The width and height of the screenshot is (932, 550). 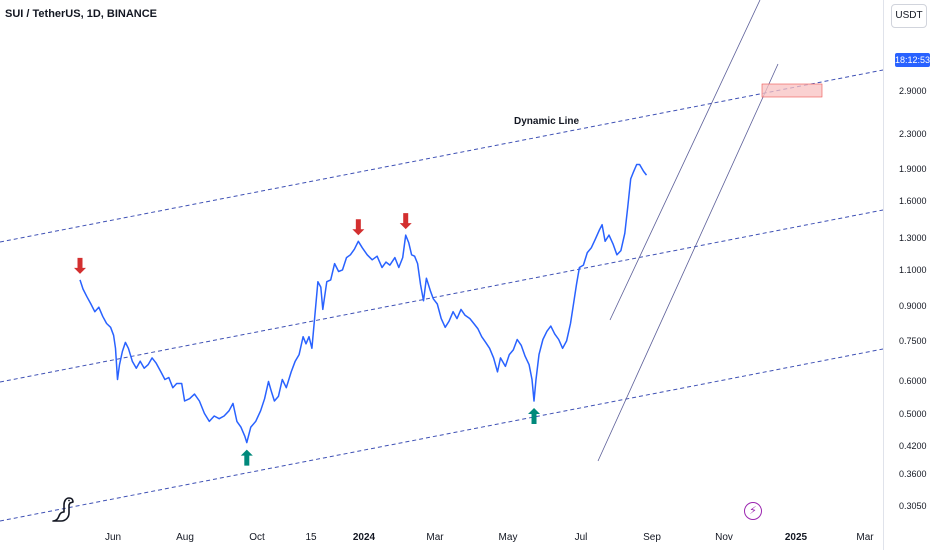 I want to click on y-tick-label: 0.3050, so click(x=913, y=506).